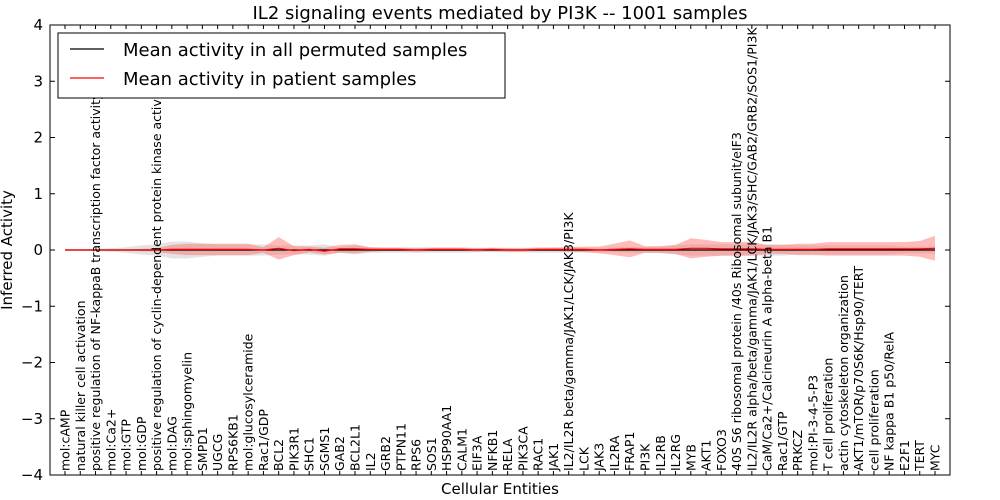 This screenshot has height=500, width=1000. I want to click on x-tick-label: AKT1, so click(706, 455).